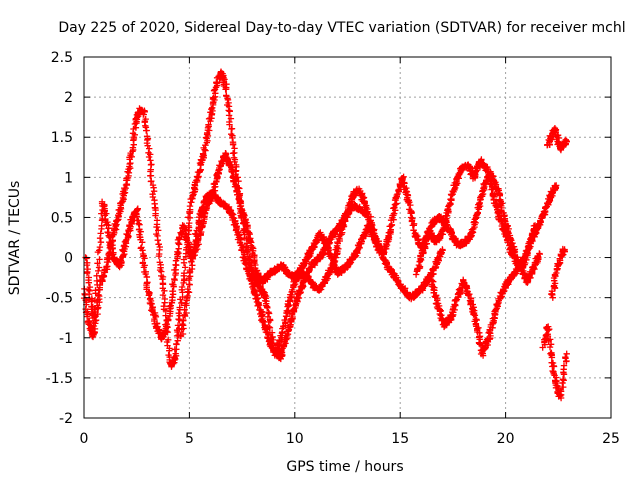  I want to click on y-tick-label: 2.5, so click(62, 58).